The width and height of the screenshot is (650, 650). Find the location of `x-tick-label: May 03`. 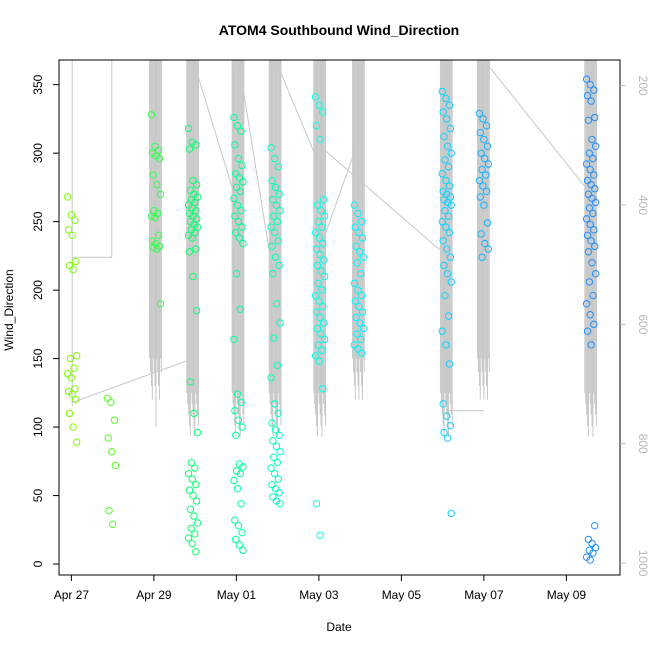

x-tick-label: May 03 is located at coordinates (319, 595).